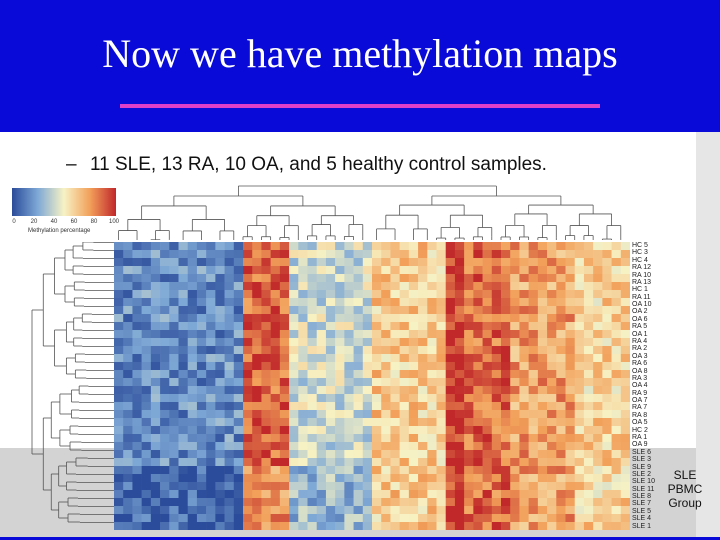 The image size is (720, 540). What do you see at coordinates (640, 423) in the screenshot?
I see `row-label: OA 5` at bounding box center [640, 423].